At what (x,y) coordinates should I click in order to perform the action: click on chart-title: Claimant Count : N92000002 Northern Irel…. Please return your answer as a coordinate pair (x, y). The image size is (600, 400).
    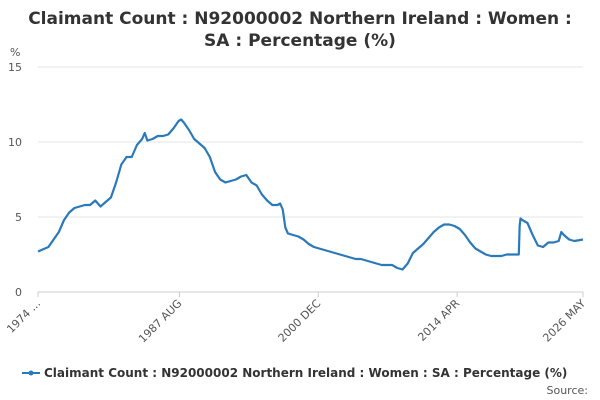
    Looking at the image, I should click on (300, 19).